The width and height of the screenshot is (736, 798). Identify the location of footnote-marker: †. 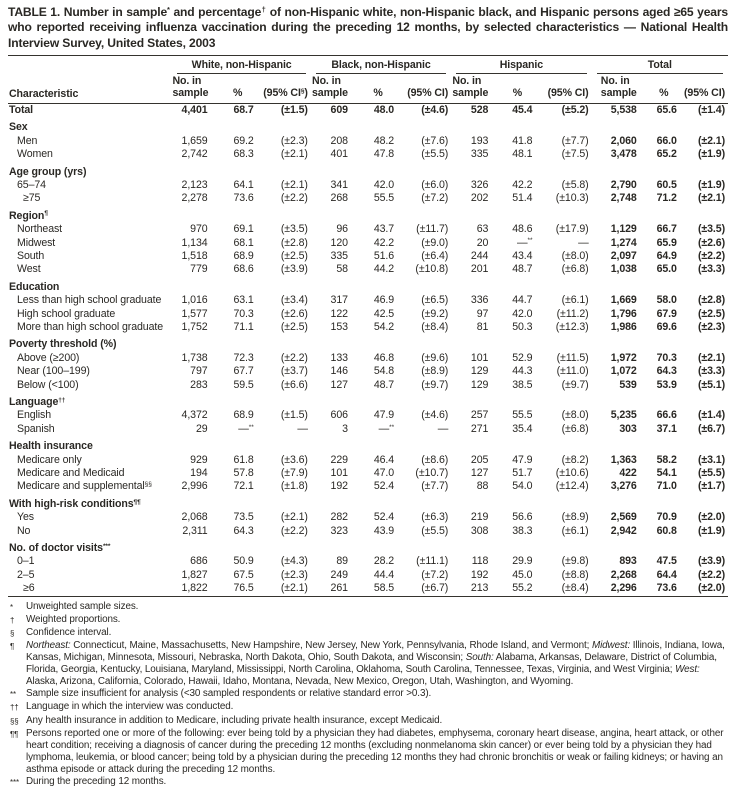
(12, 620).